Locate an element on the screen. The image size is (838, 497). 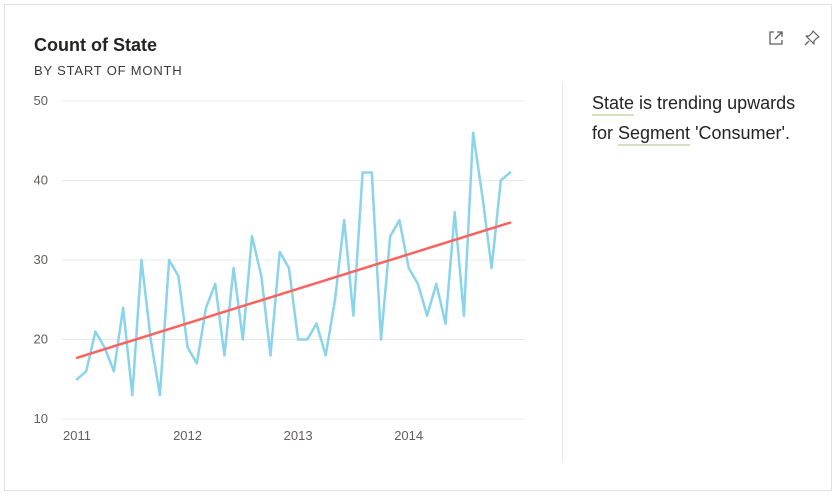
y-tick-label: 10 is located at coordinates (41, 418).